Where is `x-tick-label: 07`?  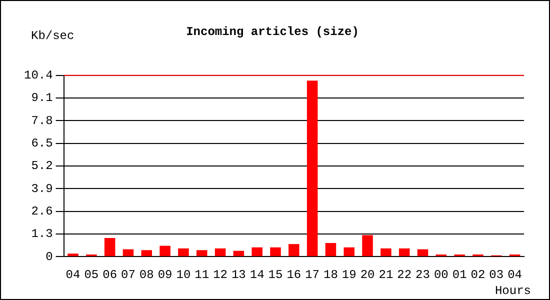 x-tick-label: 07 is located at coordinates (128, 275).